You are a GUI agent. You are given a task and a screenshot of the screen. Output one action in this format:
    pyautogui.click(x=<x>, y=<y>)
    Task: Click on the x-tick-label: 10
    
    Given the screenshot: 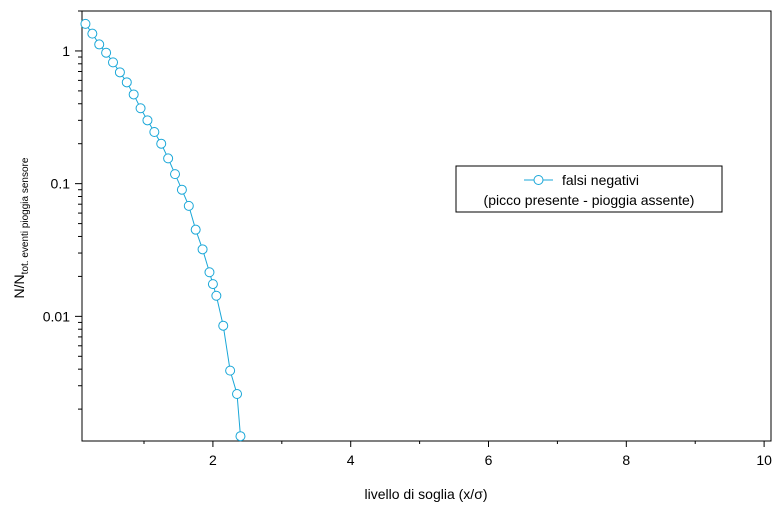 What is the action you would take?
    pyautogui.click(x=764, y=460)
    